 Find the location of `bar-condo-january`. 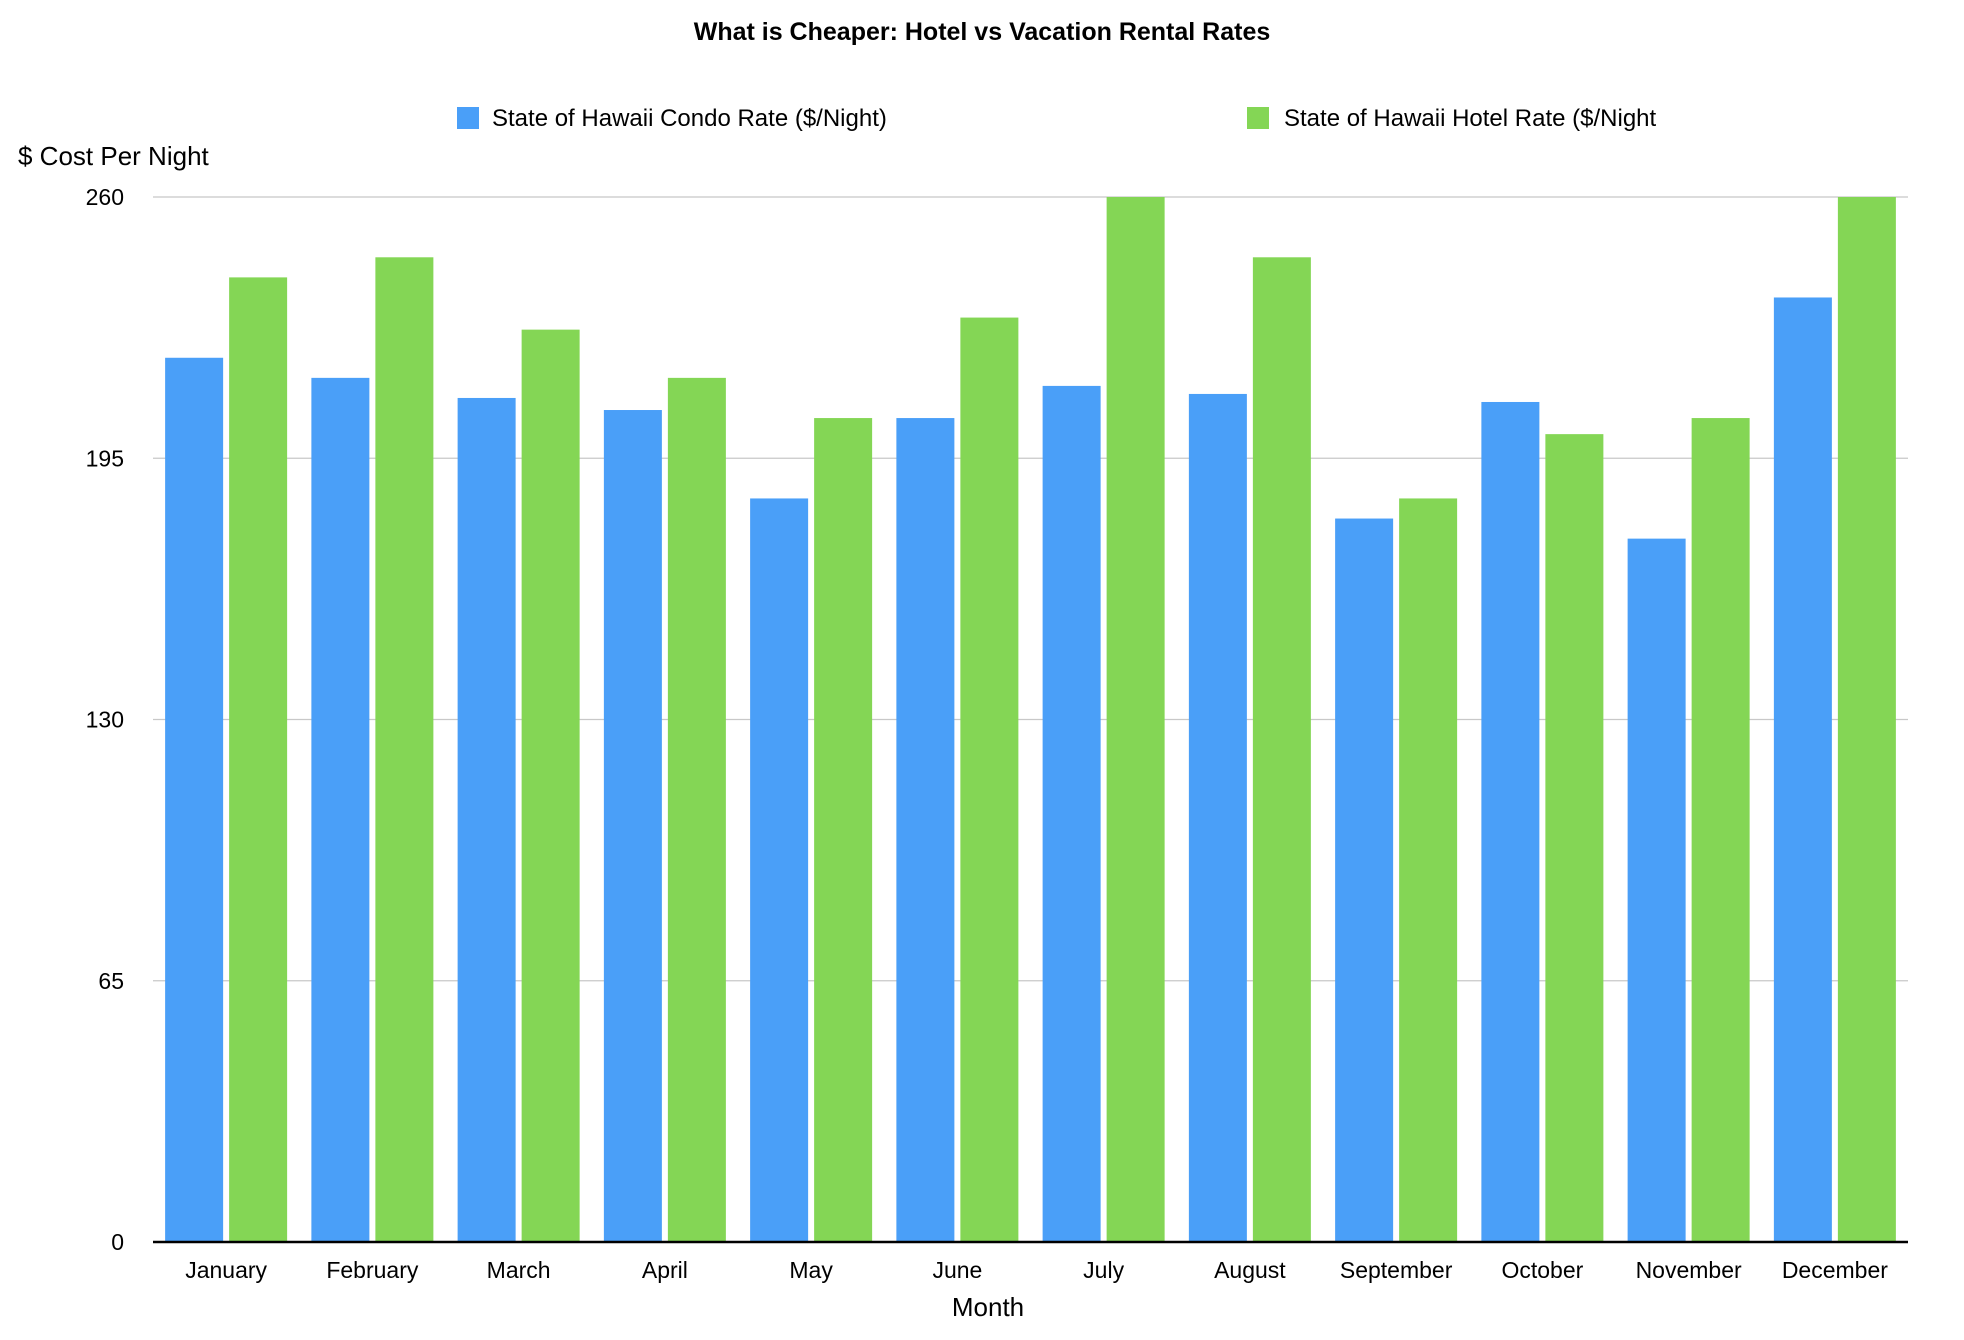

bar-condo-january is located at coordinates (194, 799).